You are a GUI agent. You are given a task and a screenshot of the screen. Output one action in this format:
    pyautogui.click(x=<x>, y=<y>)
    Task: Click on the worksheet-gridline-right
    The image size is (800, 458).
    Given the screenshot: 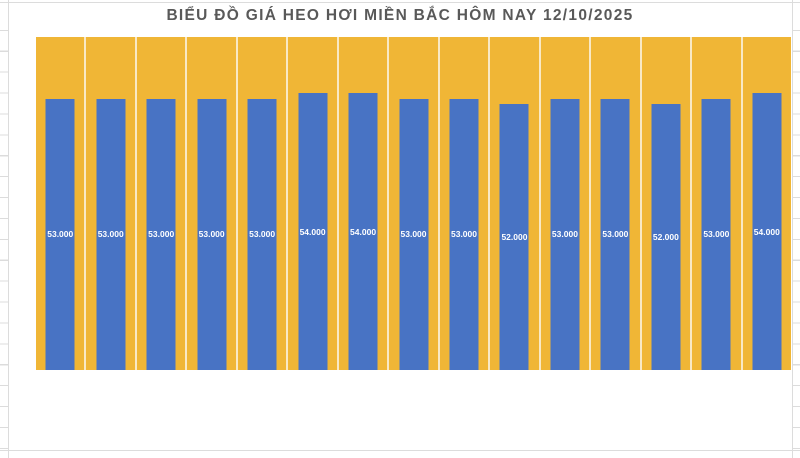 What is the action you would take?
    pyautogui.click(x=792, y=229)
    